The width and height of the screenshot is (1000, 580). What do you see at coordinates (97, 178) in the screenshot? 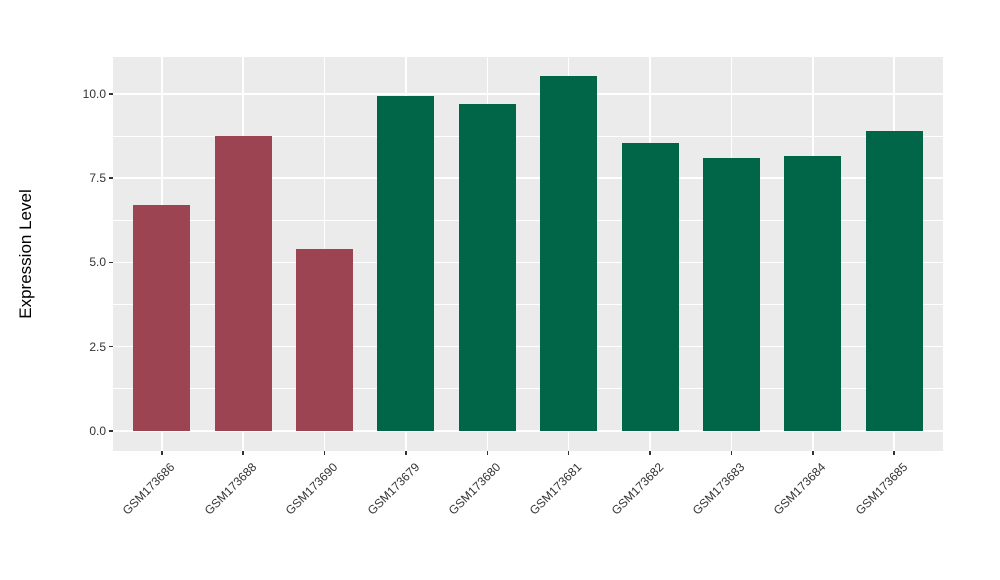
I see `y-tick-label: 7.5` at bounding box center [97, 178].